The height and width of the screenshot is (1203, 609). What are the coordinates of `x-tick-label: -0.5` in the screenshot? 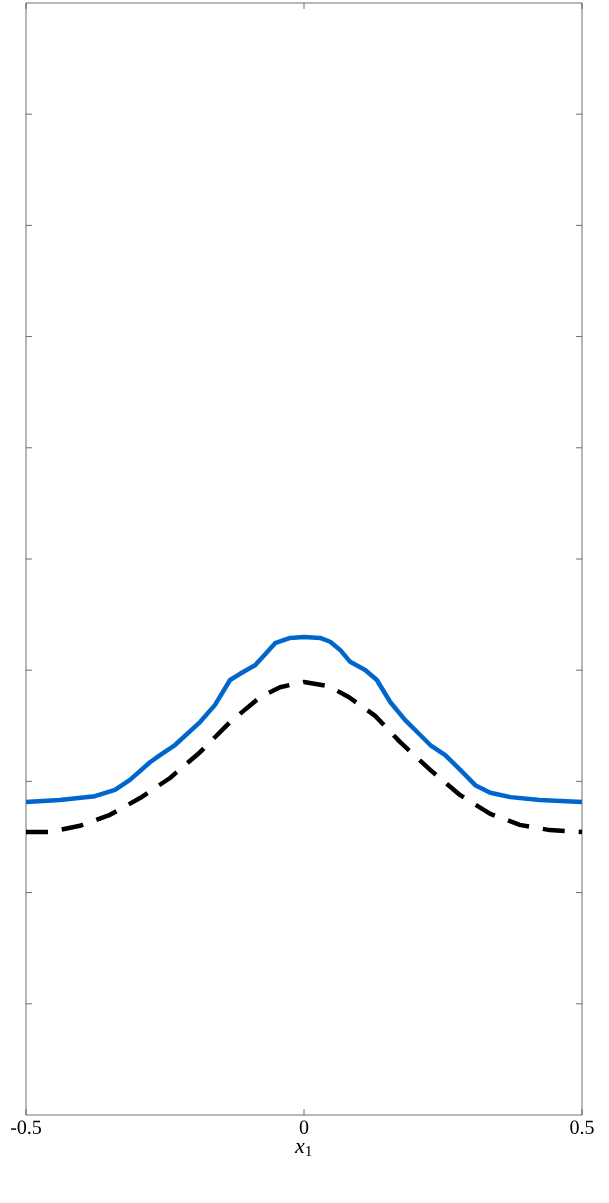 It's located at (25, 1127).